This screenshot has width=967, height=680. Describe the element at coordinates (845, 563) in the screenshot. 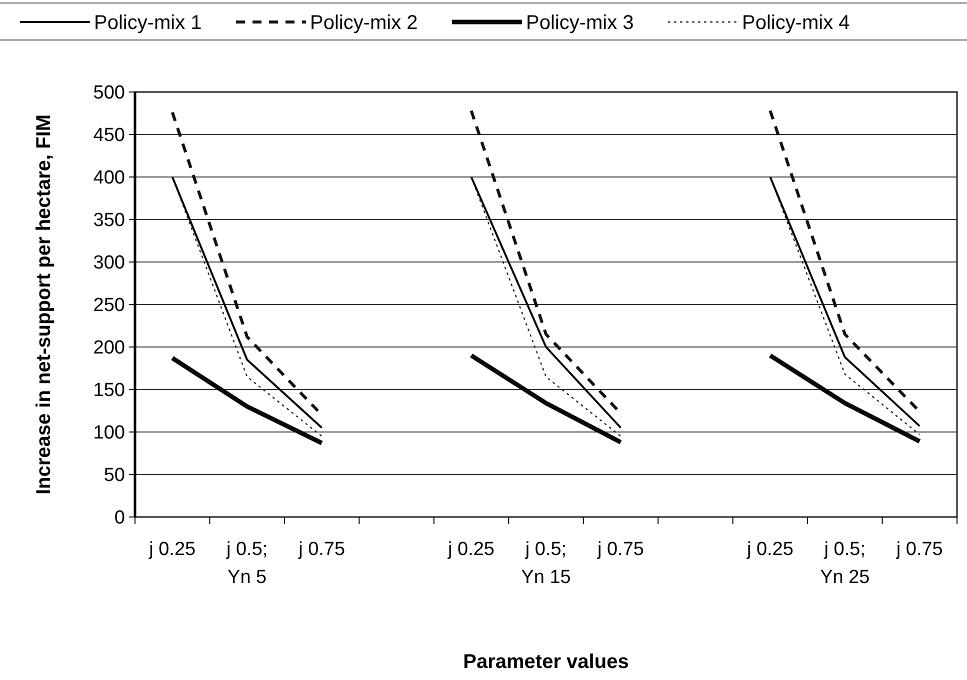

I see `x-tick-label: j 0.5; Yn 25` at that location.